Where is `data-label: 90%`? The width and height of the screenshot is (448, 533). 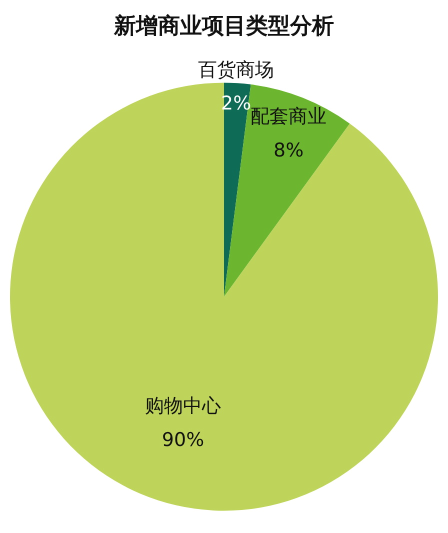
data-label: 90% is located at coordinates (183, 439).